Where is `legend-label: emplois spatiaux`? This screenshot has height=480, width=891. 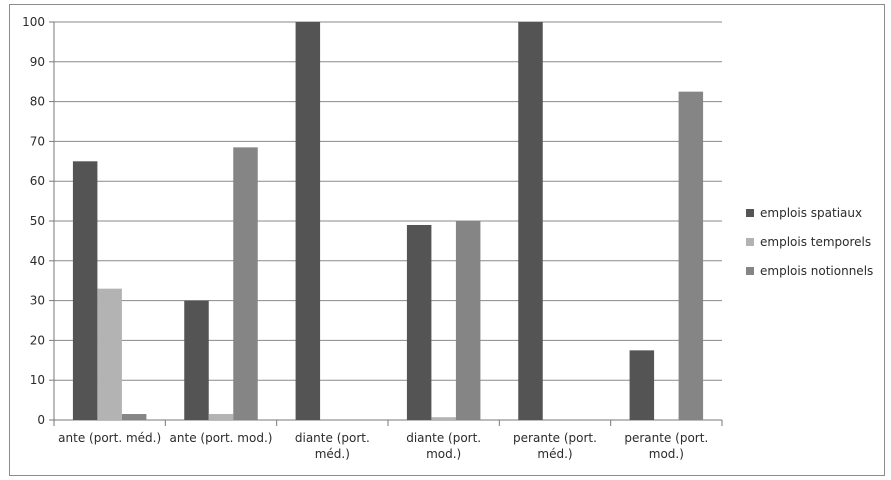
legend-label: emplois spatiaux is located at coordinates (811, 213).